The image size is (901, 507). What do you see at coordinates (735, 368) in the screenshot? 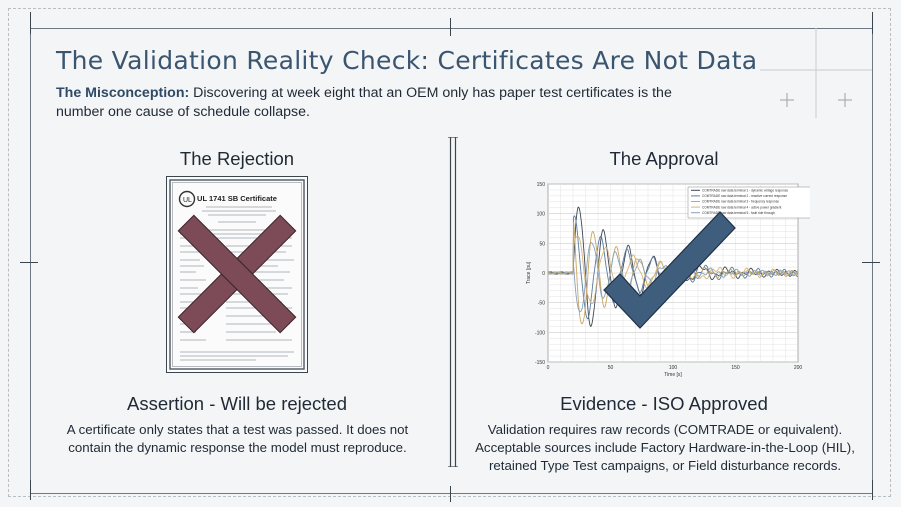
I see `chart-x-tick-label: 150` at bounding box center [735, 368].